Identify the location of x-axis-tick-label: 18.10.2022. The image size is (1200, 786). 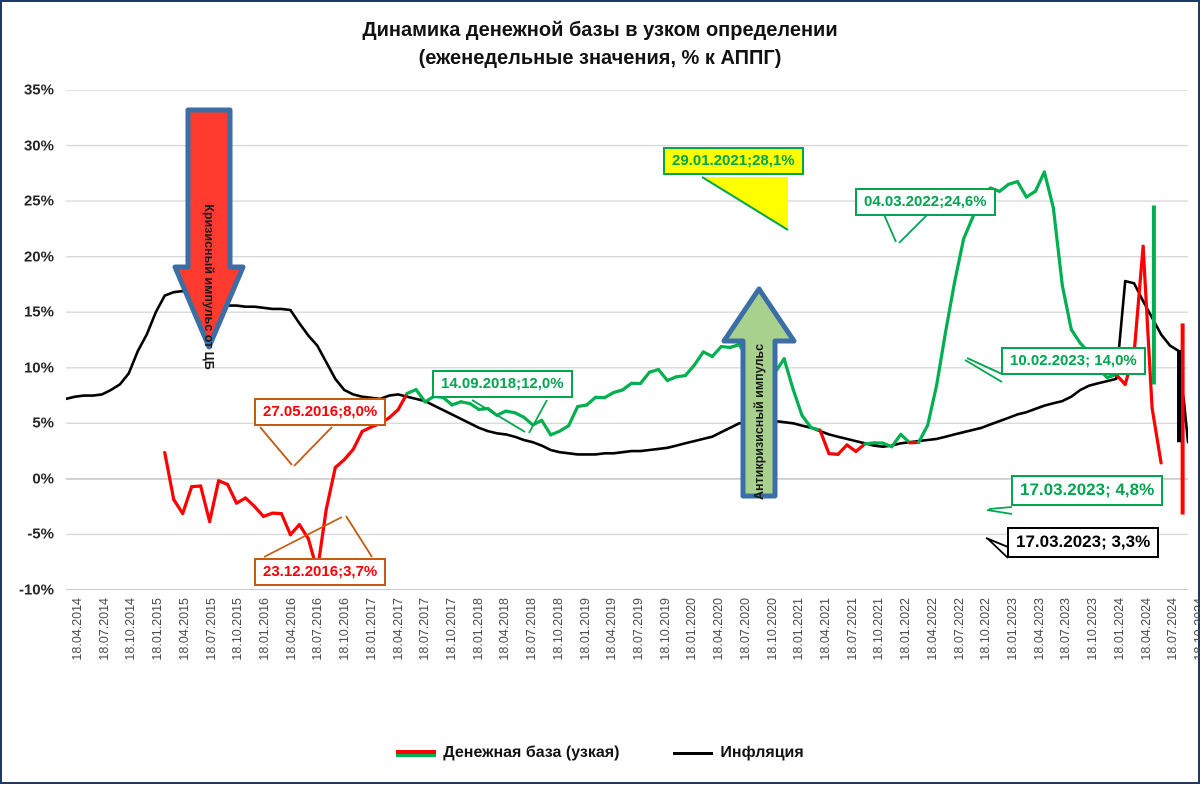
(985, 629).